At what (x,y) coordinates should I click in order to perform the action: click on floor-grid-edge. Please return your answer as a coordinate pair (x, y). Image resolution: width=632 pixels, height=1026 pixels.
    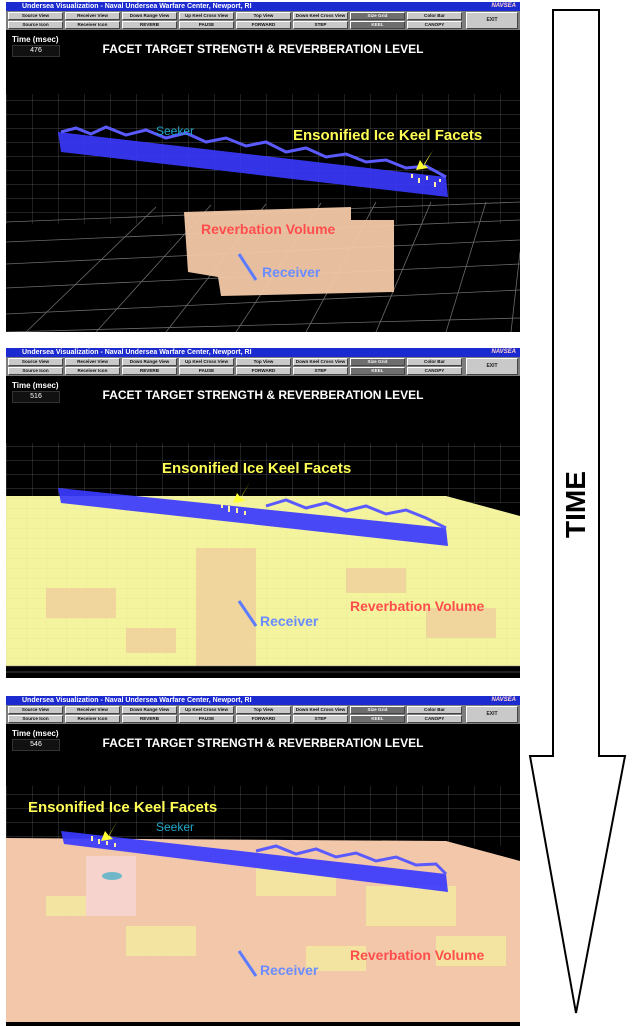
    Looking at the image, I should click on (263, 669).